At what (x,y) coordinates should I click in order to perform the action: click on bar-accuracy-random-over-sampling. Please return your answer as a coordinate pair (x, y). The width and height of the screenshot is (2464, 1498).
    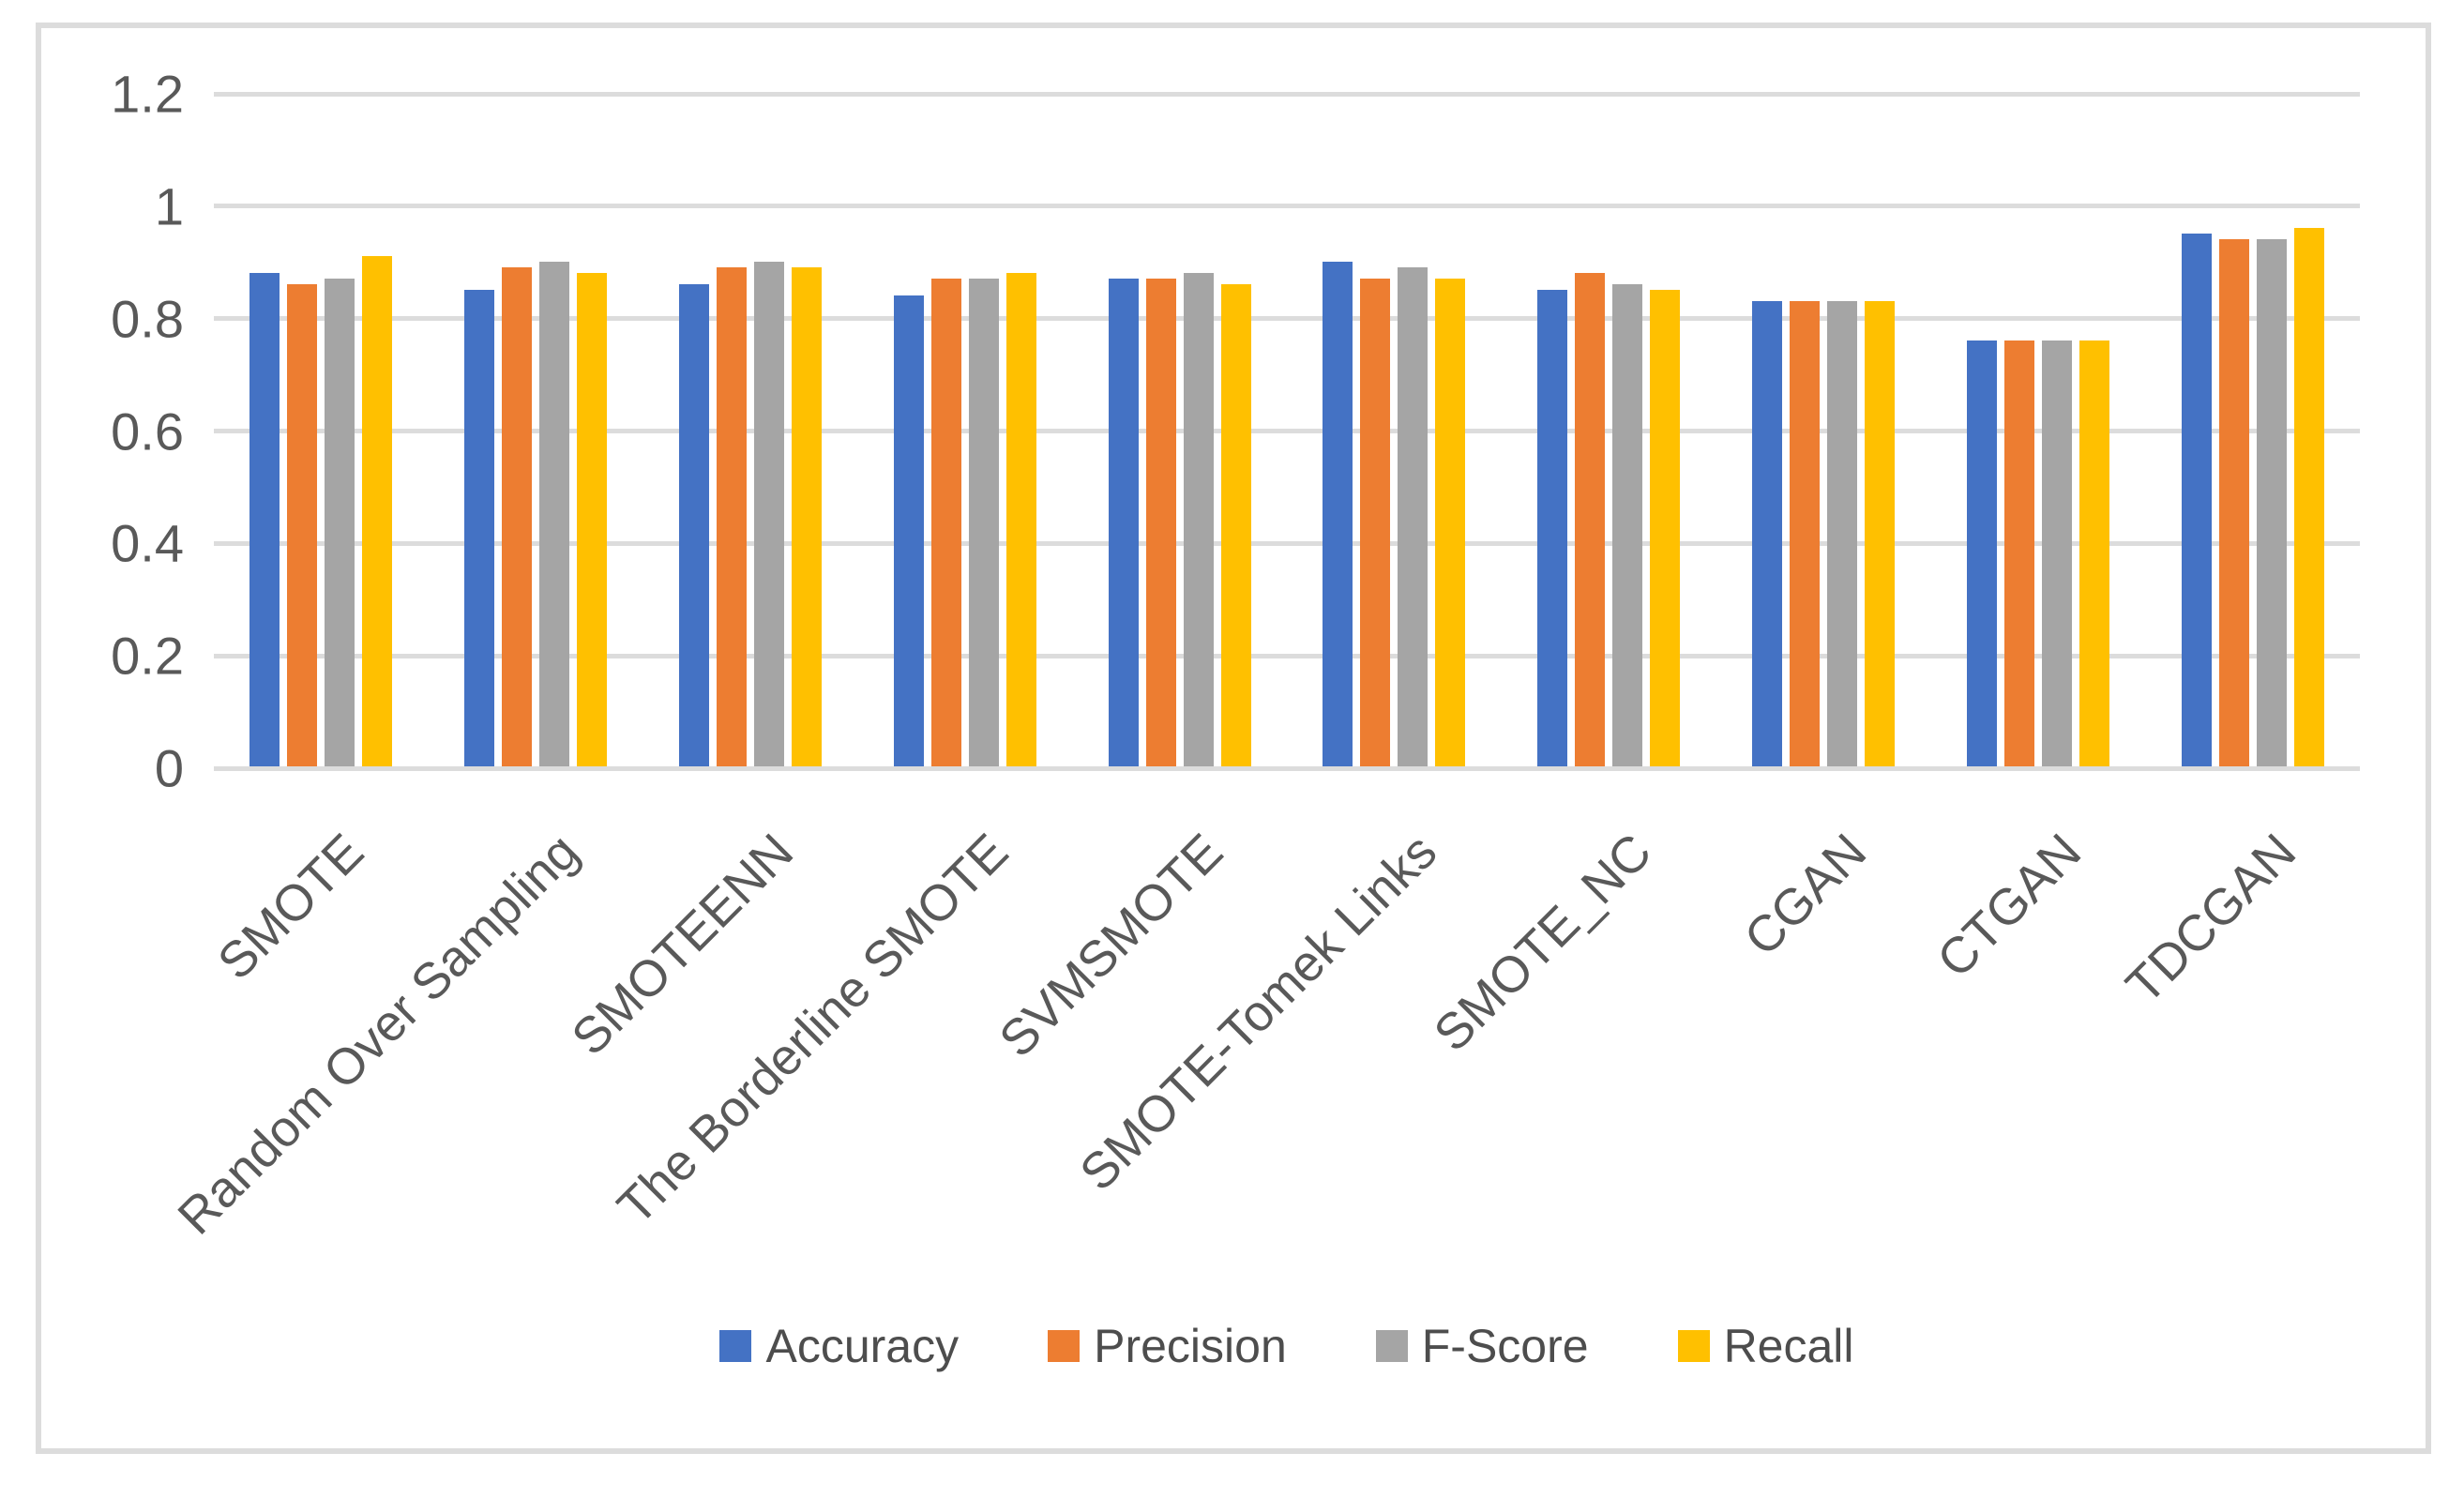
    Looking at the image, I should click on (479, 528).